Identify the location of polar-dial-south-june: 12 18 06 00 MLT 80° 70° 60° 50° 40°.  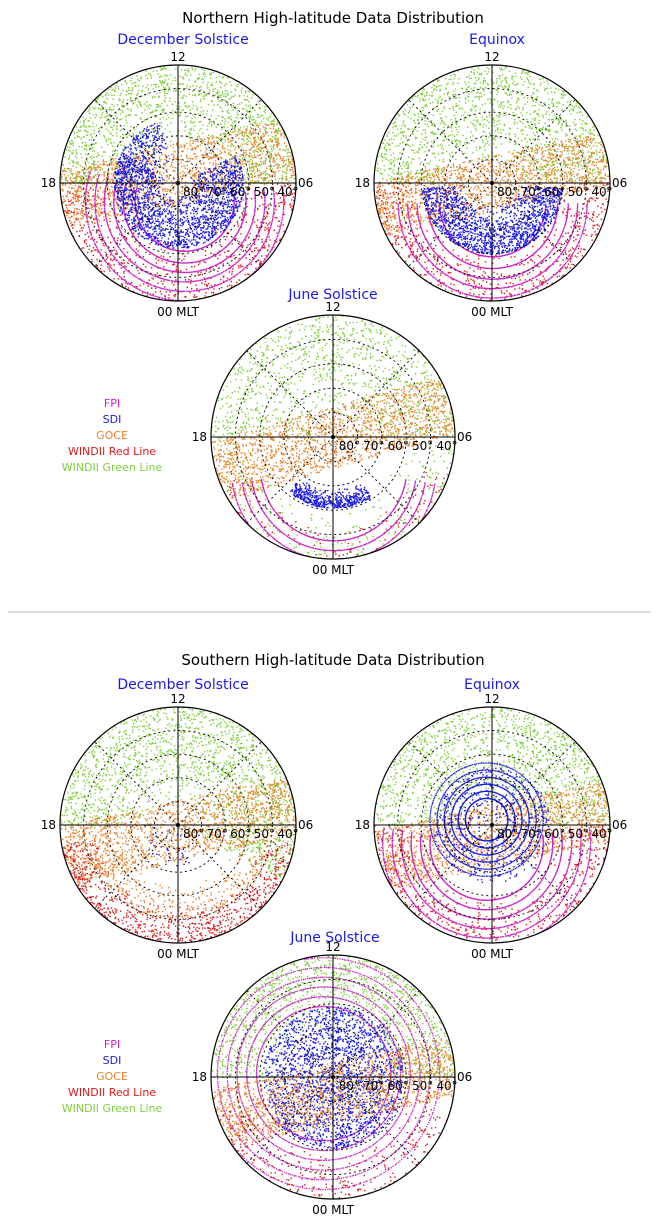
(332, 1078).